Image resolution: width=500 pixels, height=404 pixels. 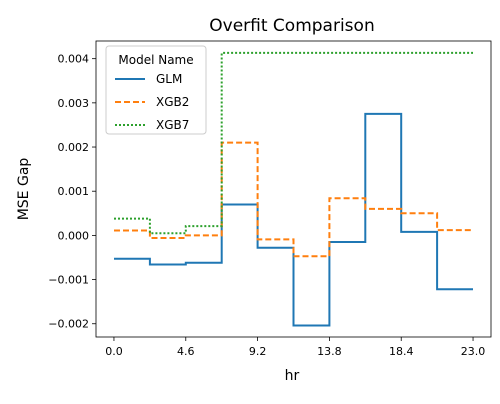 What do you see at coordinates (292, 376) in the screenshot?
I see `x-axis-label: hr` at bounding box center [292, 376].